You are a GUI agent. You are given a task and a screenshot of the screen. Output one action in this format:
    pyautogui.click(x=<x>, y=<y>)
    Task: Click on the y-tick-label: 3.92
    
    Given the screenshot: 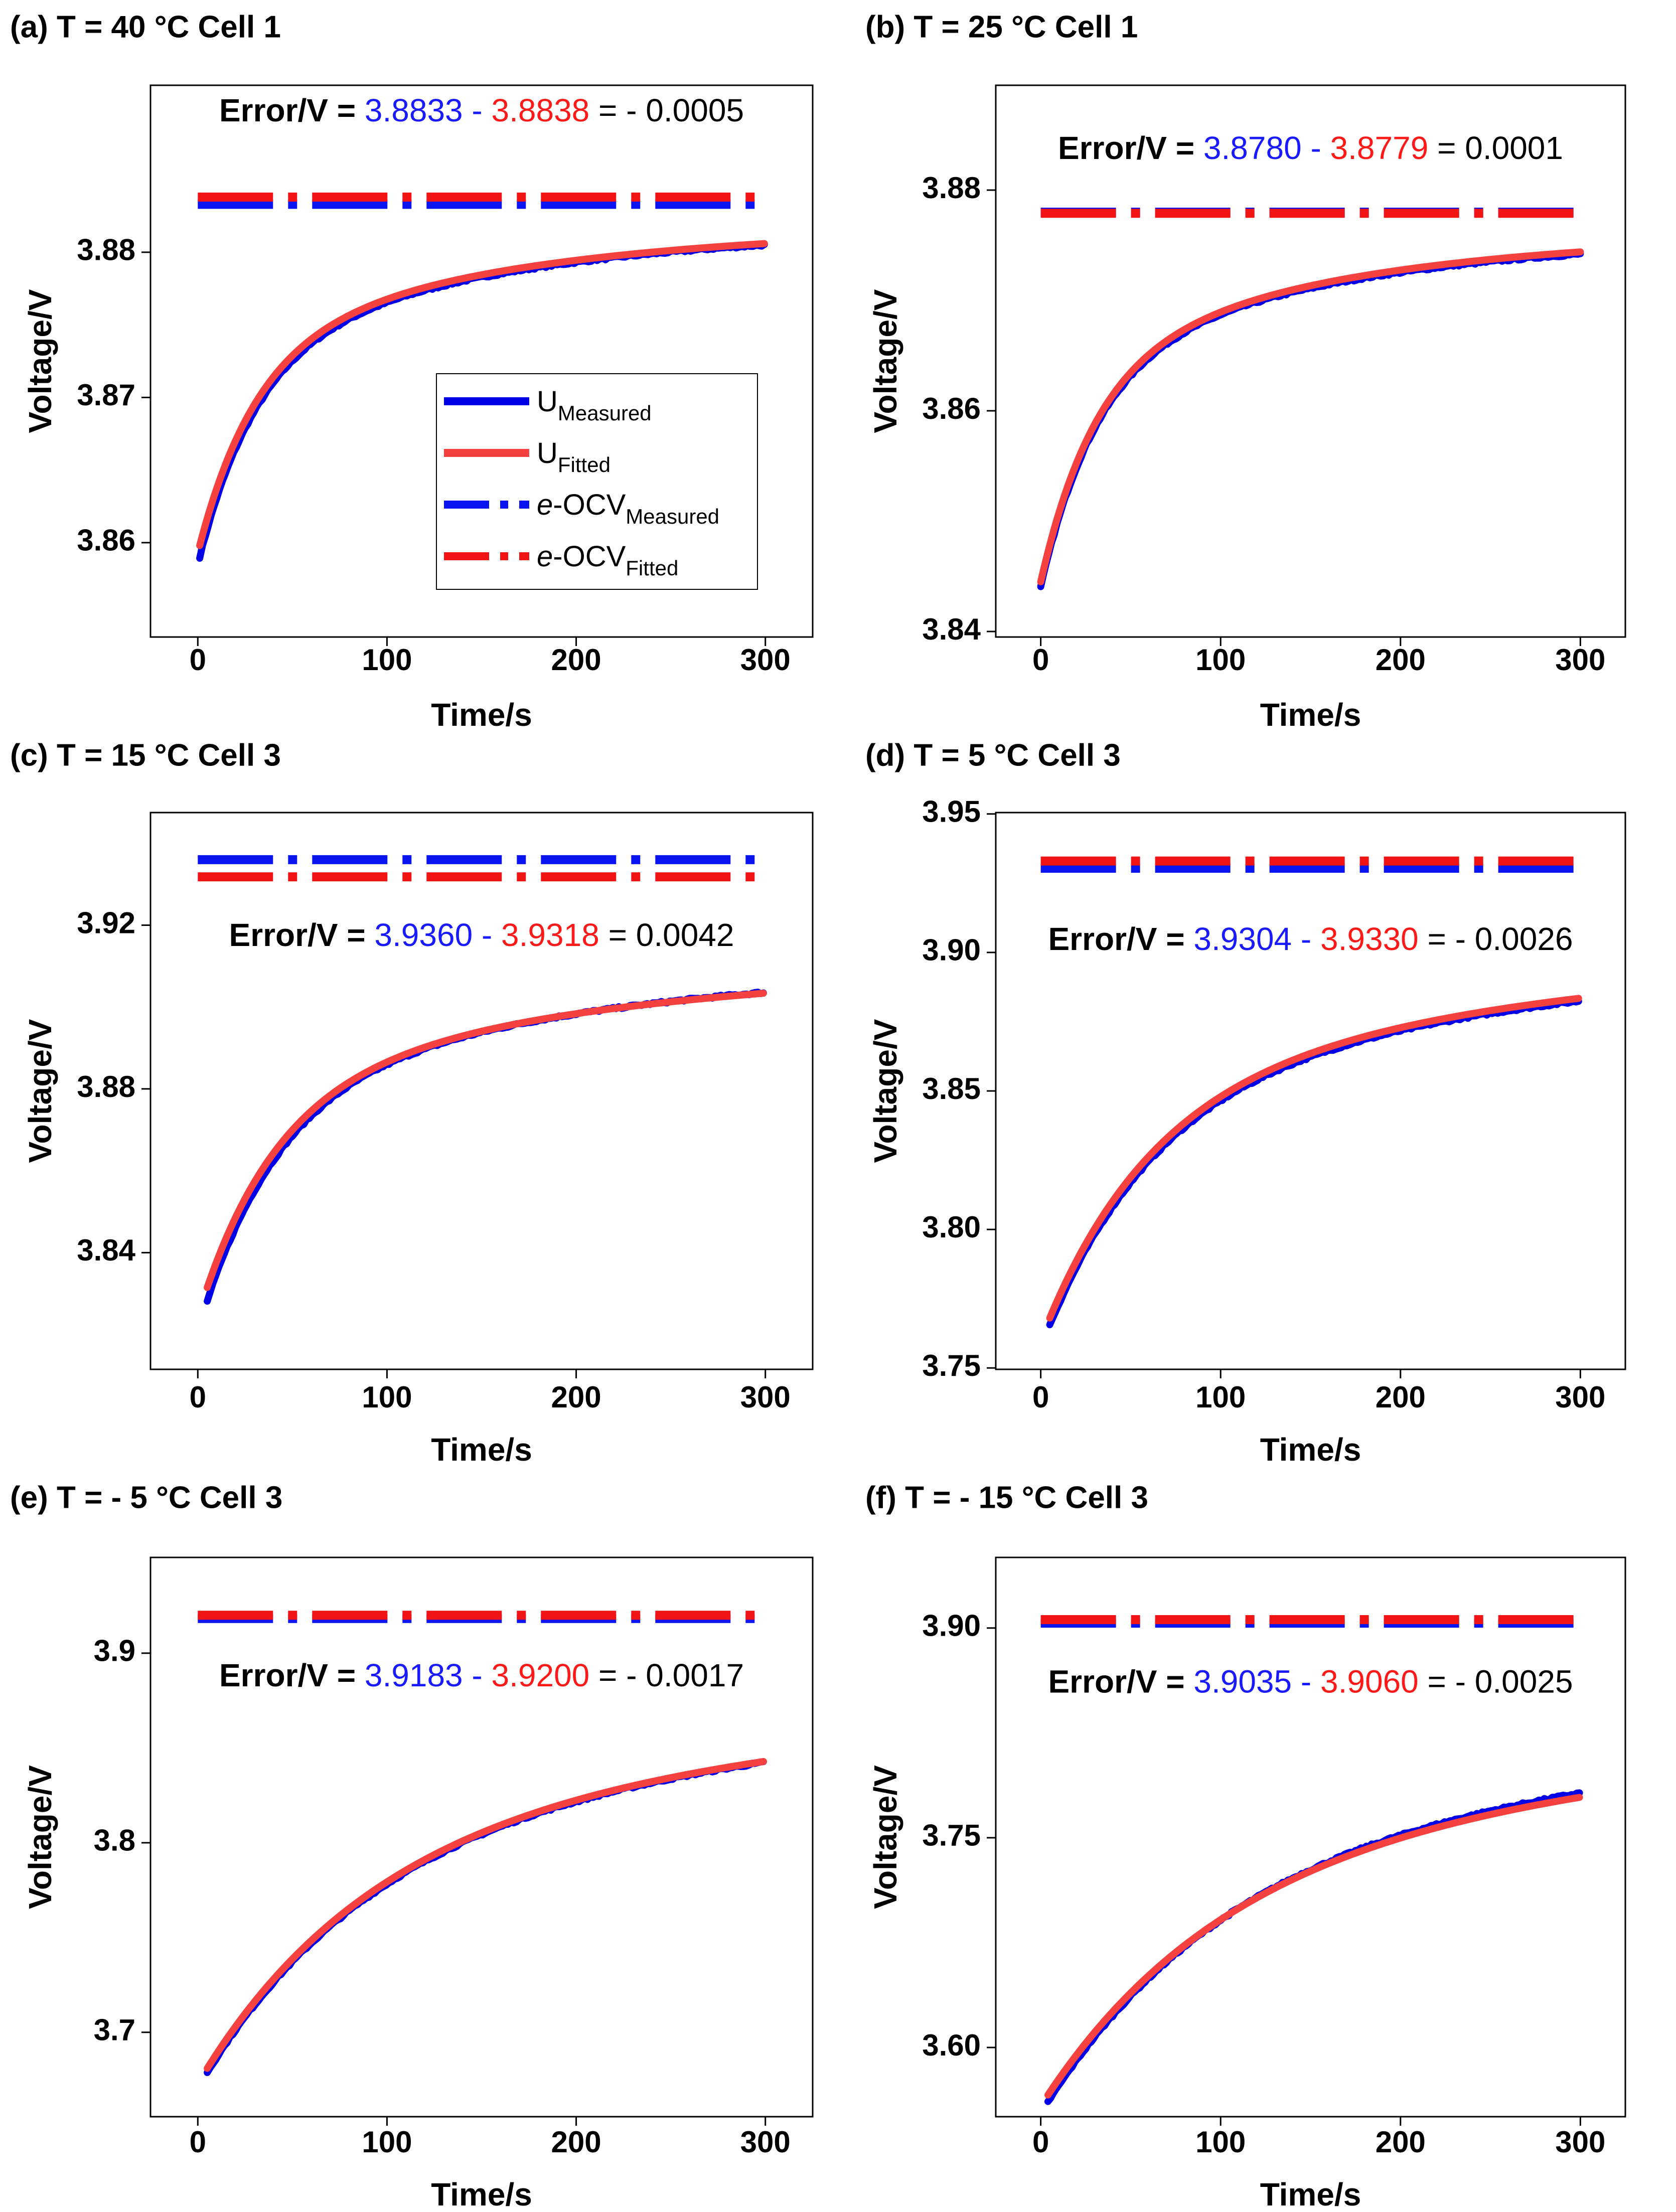 What is the action you would take?
    pyautogui.click(x=106, y=922)
    